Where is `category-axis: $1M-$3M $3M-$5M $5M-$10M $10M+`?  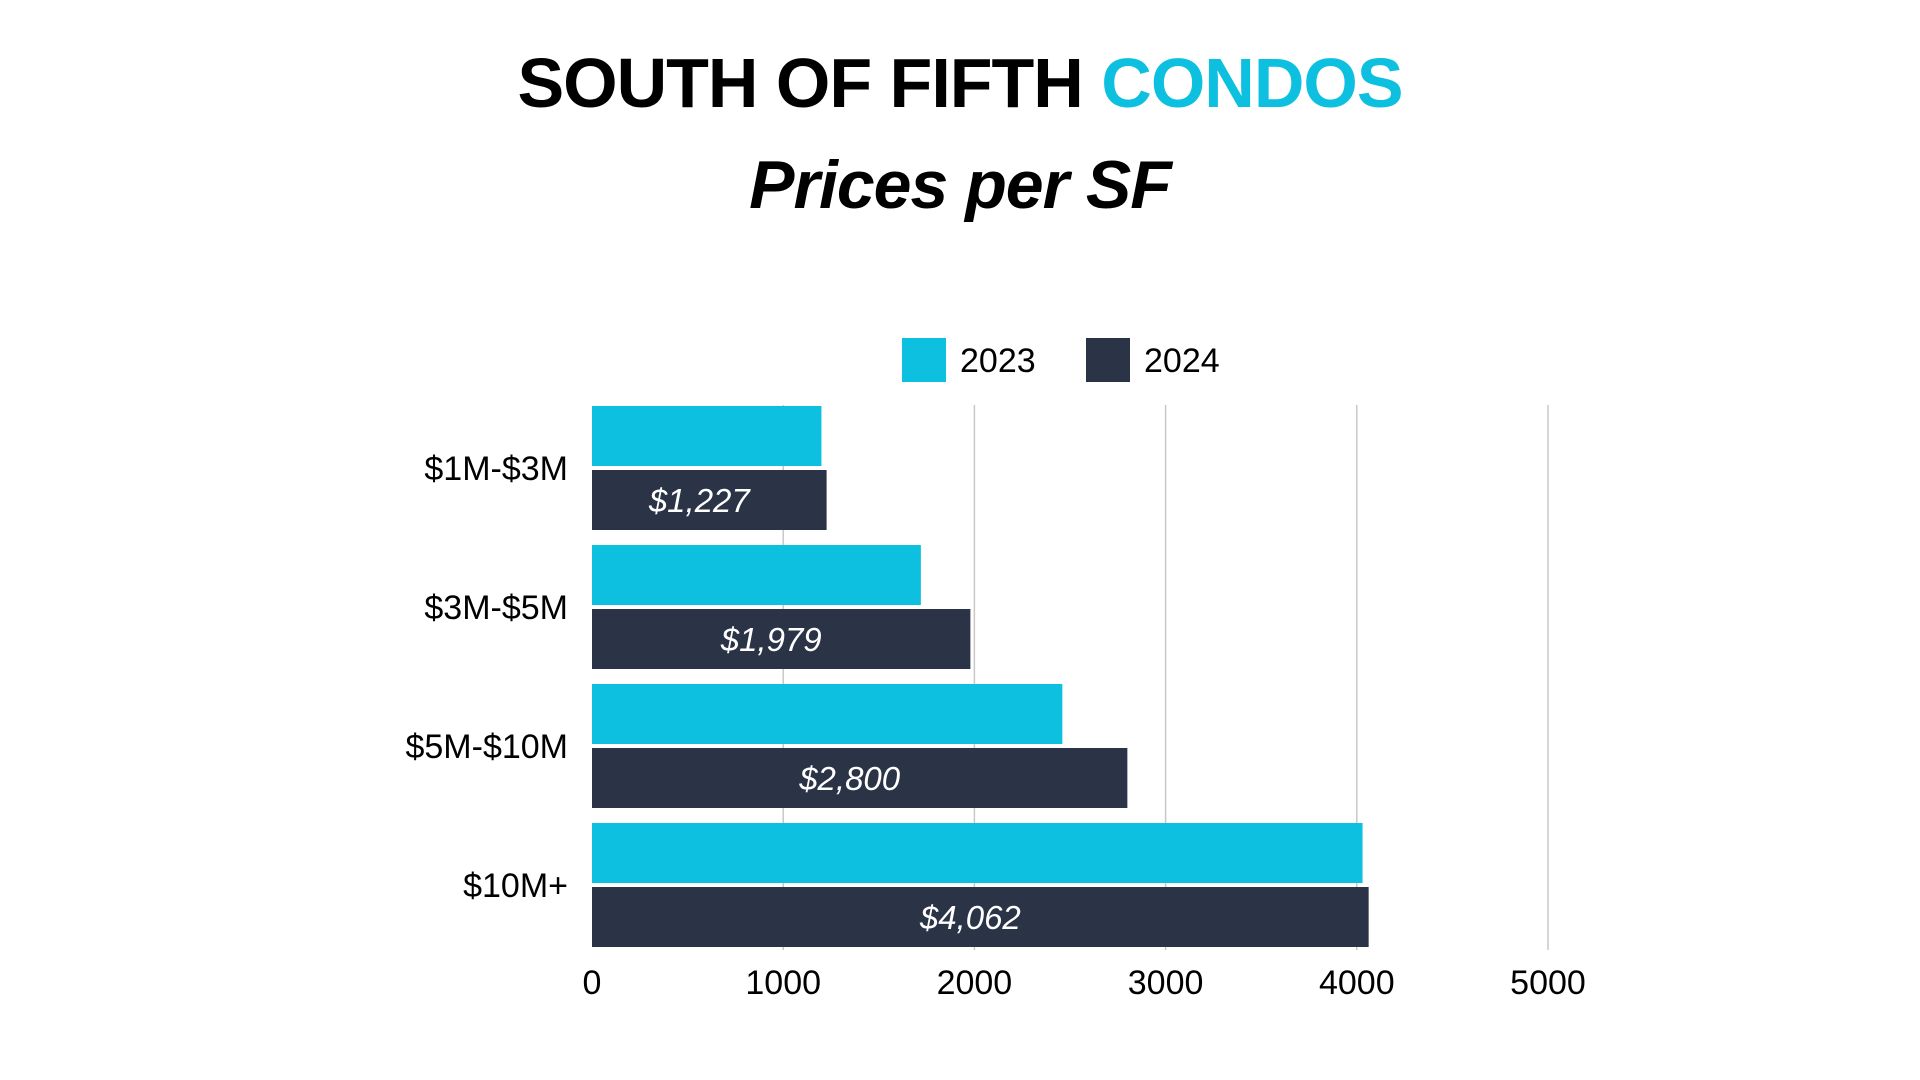 category-axis: $1M-$3M $3M-$5M $5M-$10M $10M+ is located at coordinates (486, 677).